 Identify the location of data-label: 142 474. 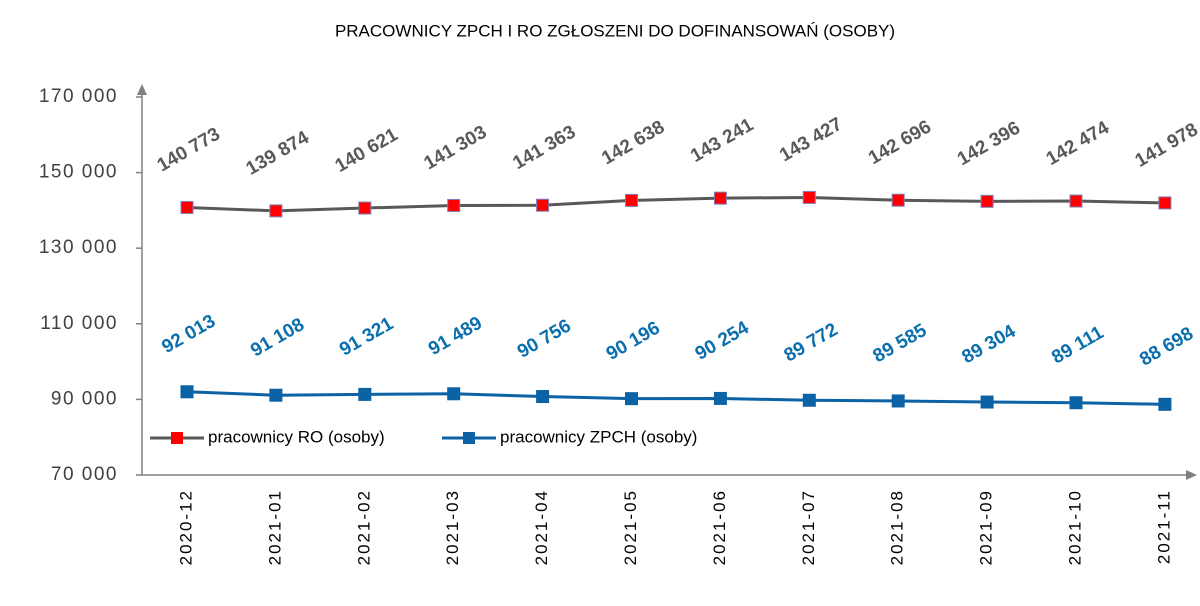
(1078, 143).